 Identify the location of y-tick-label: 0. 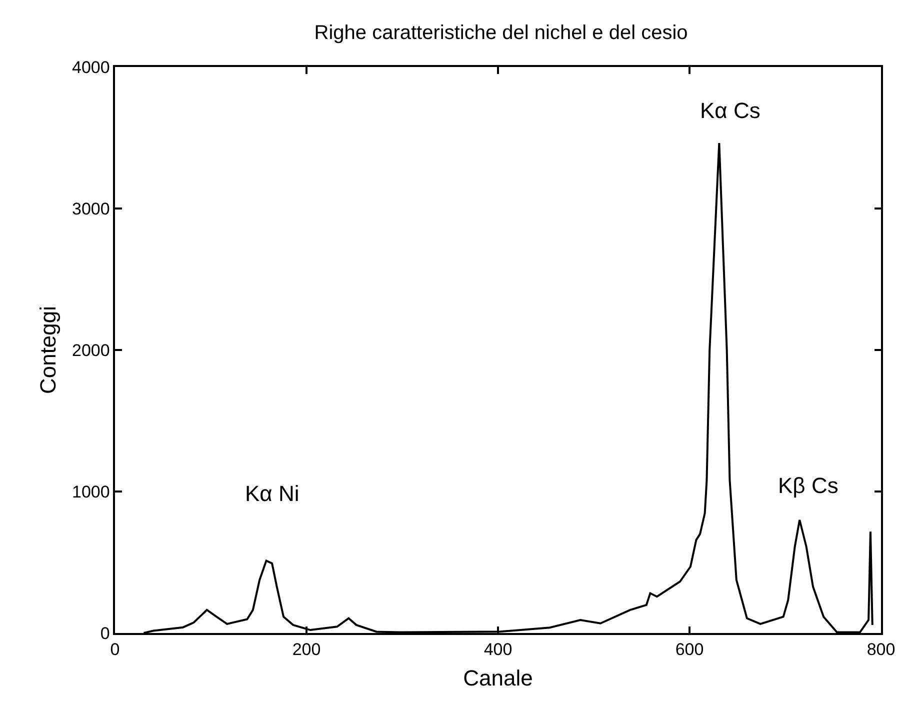
(105, 633).